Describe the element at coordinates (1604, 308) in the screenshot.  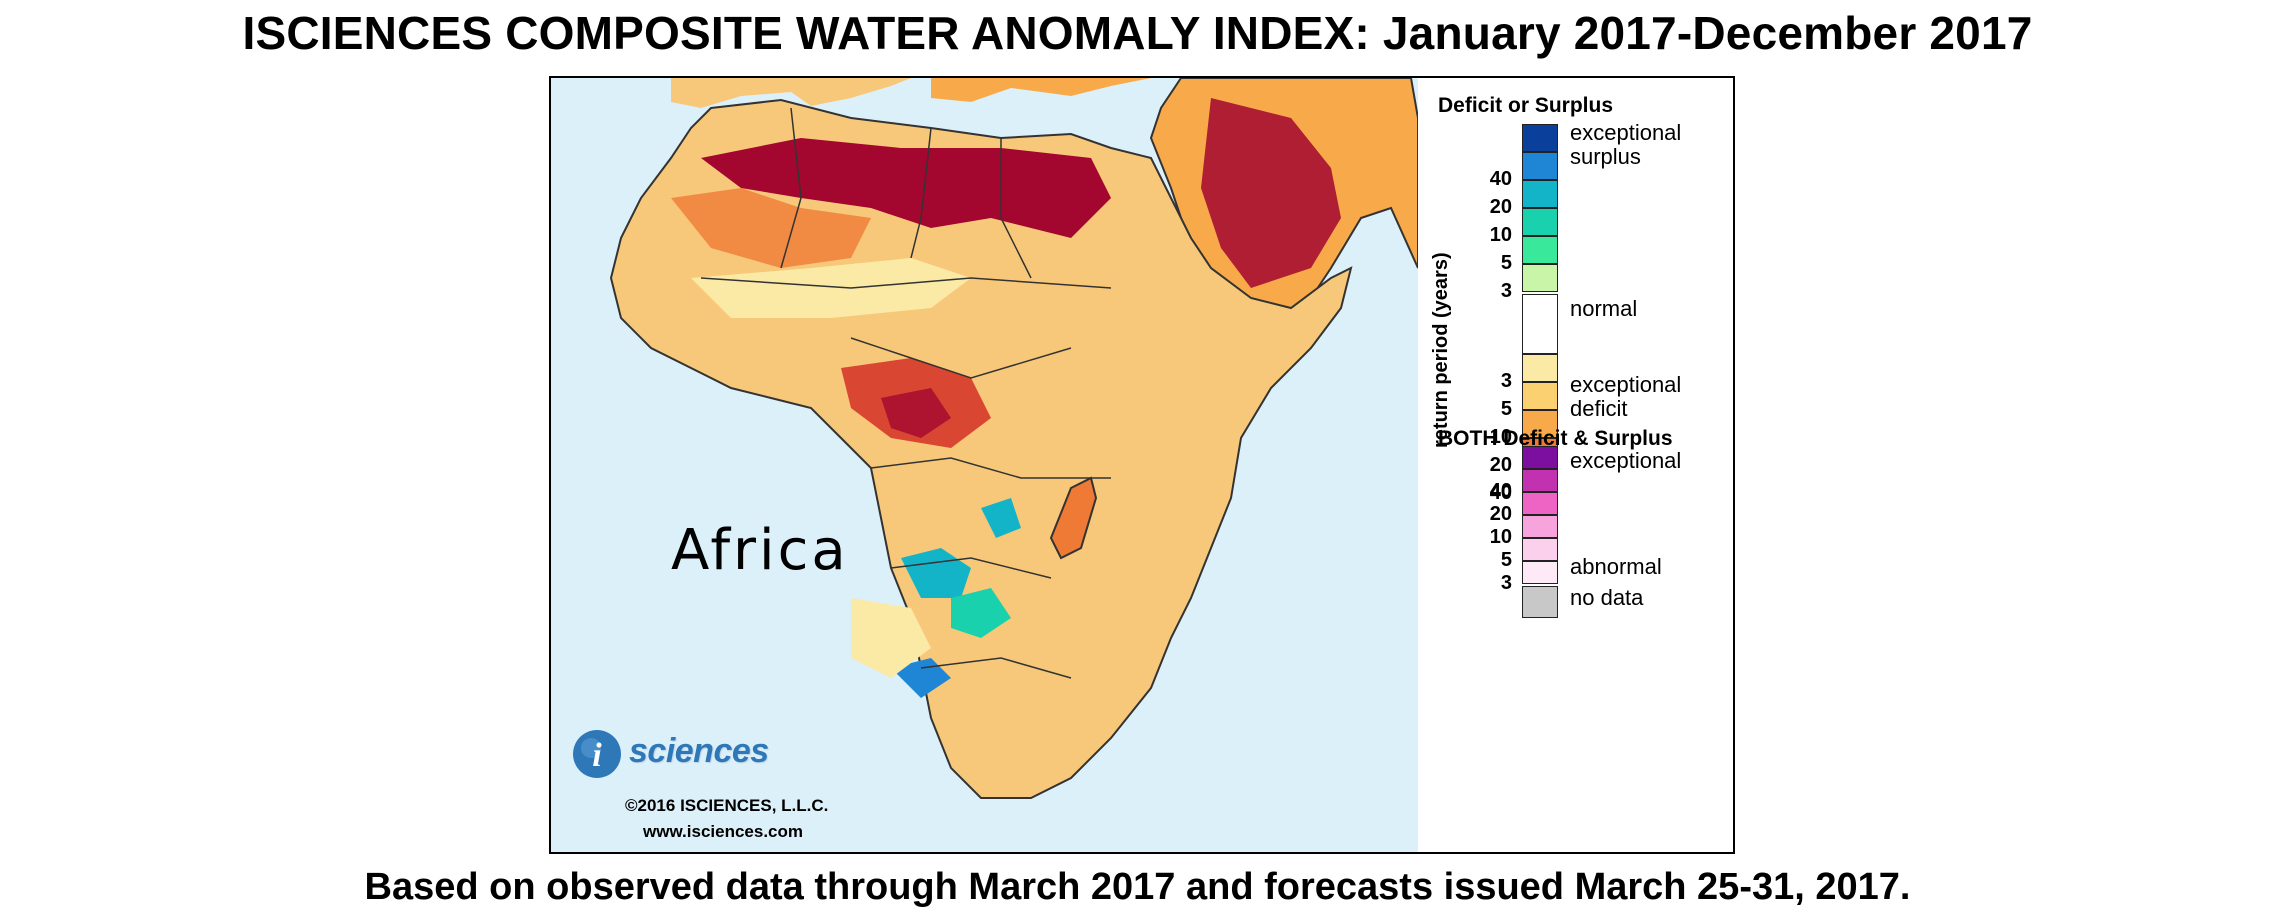
I see `legend-normal-label: normal` at that location.